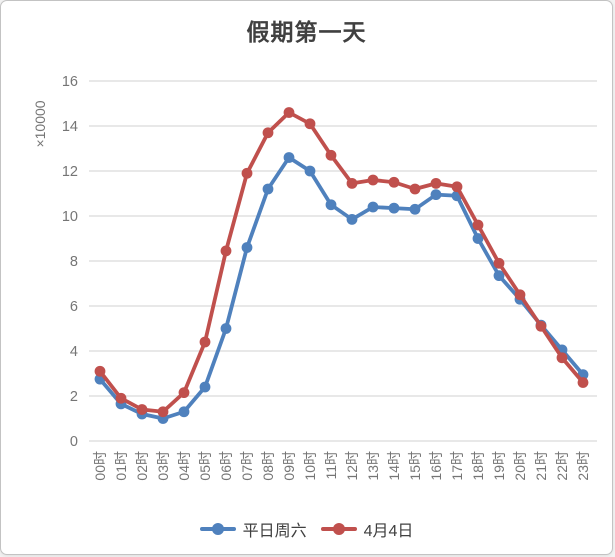 This screenshot has width=615, height=557. What do you see at coordinates (436, 466) in the screenshot?
I see `svg-text: 16时` at bounding box center [436, 466].